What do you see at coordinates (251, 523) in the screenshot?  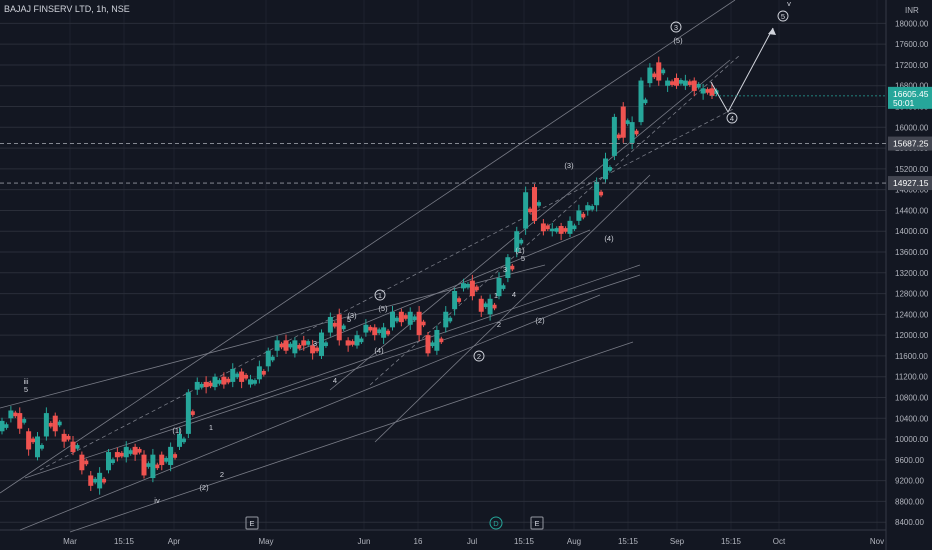 I see `earnings-marker-label: E` at bounding box center [251, 523].